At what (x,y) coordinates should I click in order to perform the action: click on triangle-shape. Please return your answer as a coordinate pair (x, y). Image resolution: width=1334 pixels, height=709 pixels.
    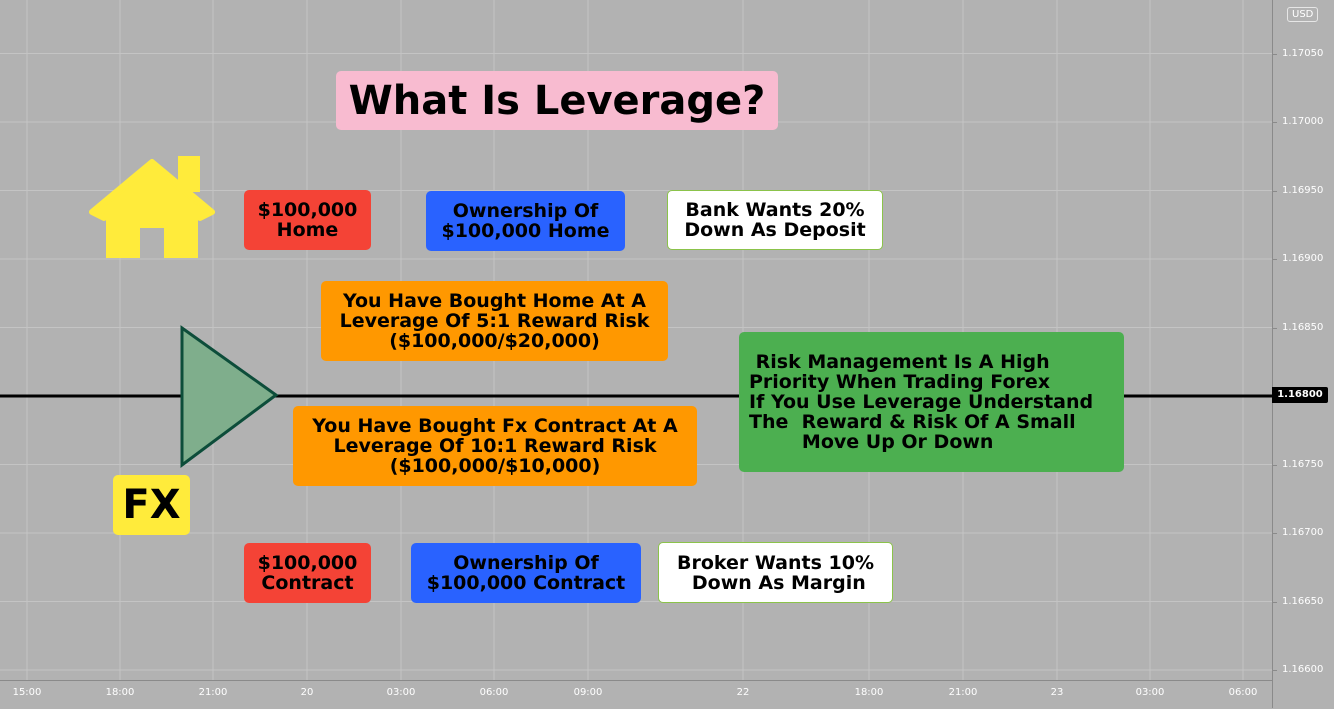
    Looking at the image, I should click on (229, 396).